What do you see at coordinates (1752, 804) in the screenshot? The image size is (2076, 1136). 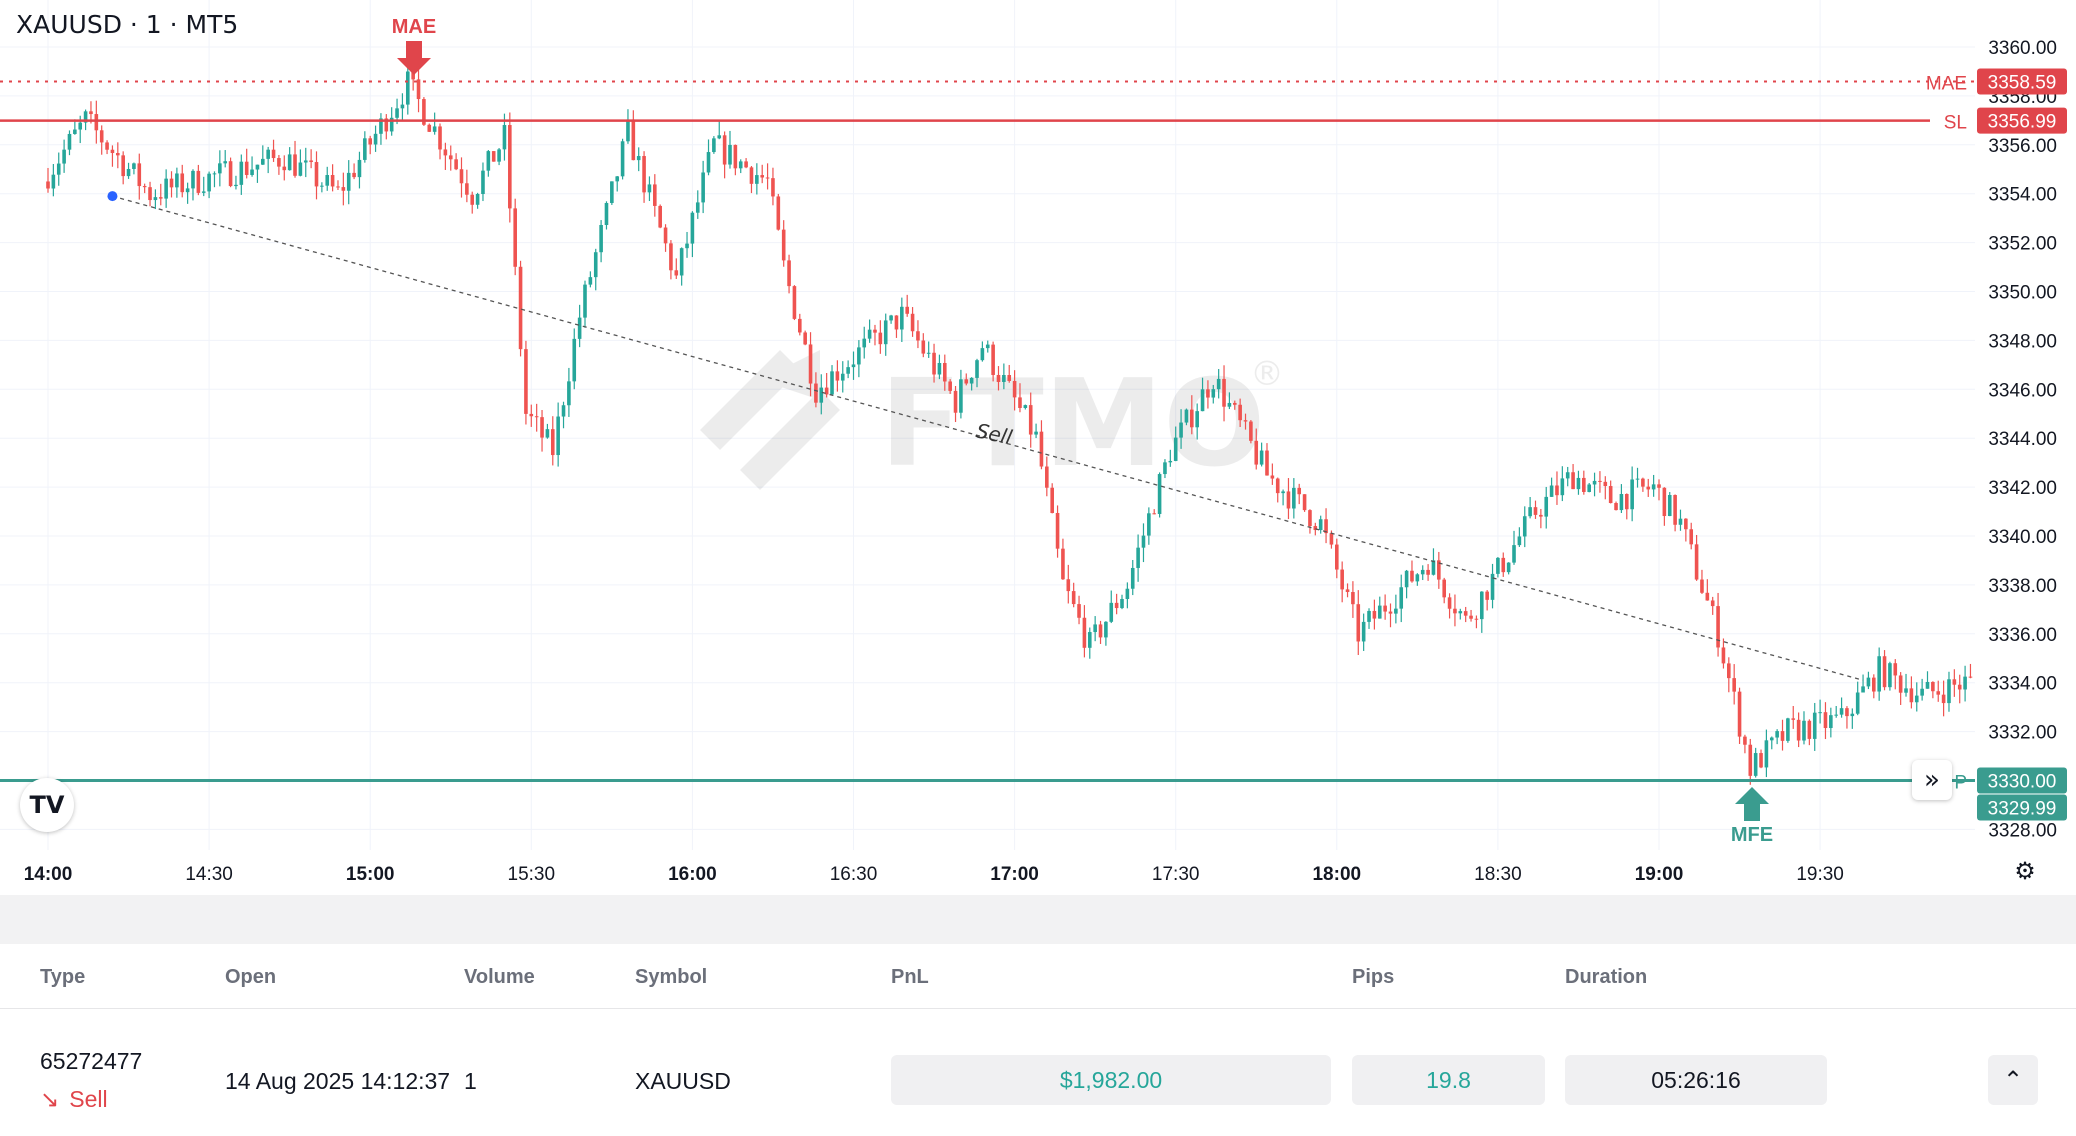 I see `mfe-arrow-icon` at bounding box center [1752, 804].